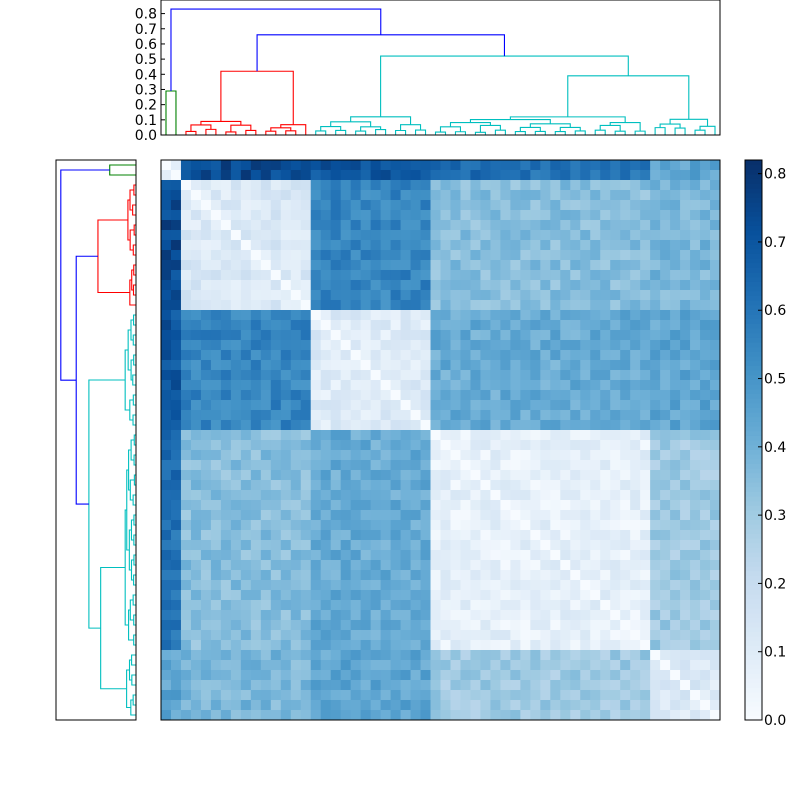 This screenshot has width=800, height=804. What do you see at coordinates (96, 440) in the screenshot?
I see `left-dendrogram` at bounding box center [96, 440].